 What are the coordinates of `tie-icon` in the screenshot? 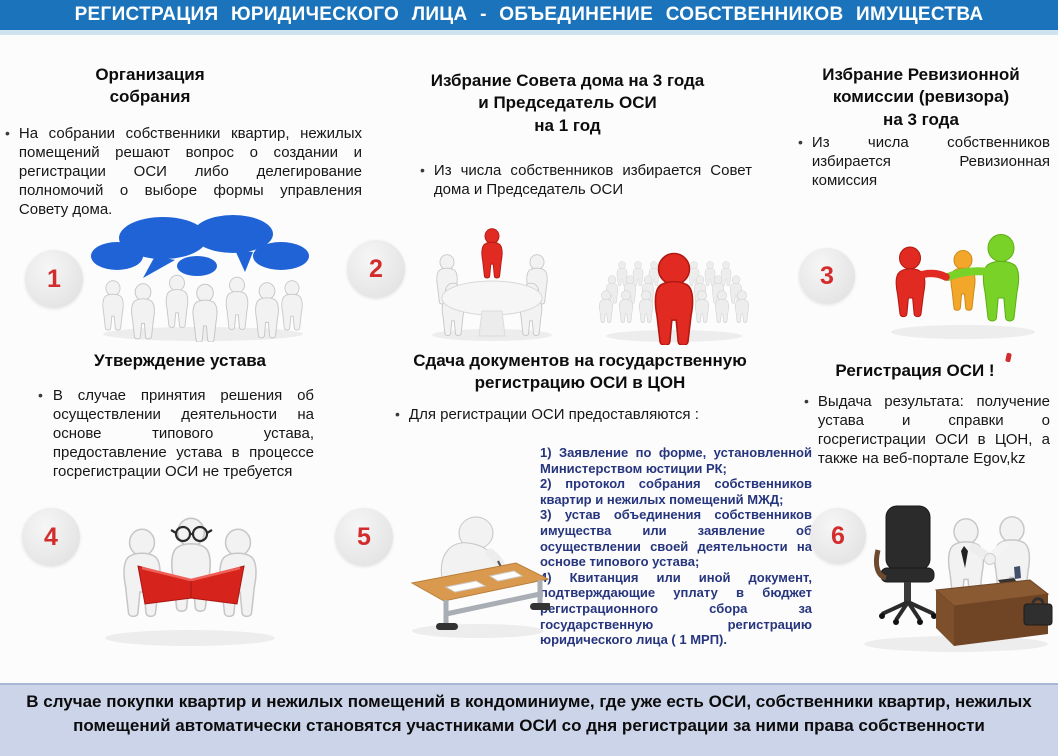 It's located at (964, 557).